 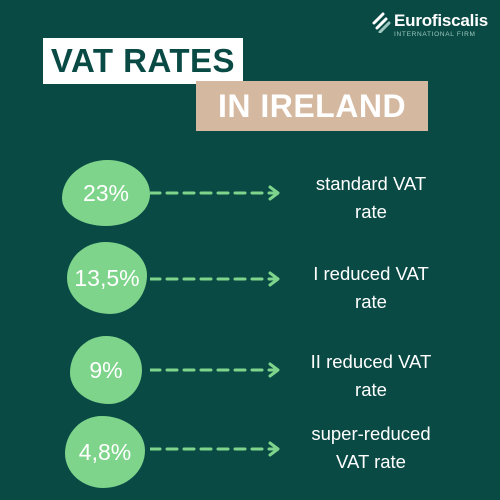 I want to click on rate-value: 9%, so click(x=106, y=369).